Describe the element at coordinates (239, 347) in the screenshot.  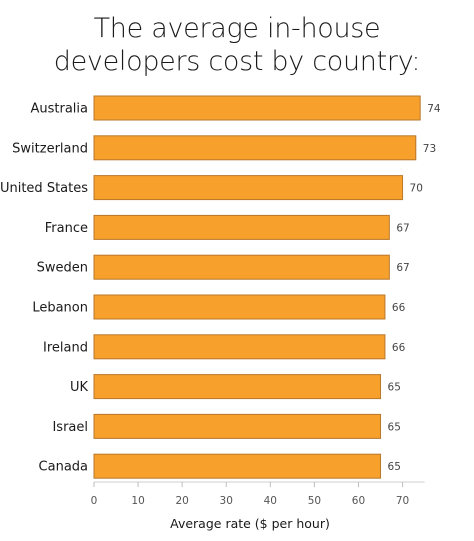
I see `bar-ireland` at that location.